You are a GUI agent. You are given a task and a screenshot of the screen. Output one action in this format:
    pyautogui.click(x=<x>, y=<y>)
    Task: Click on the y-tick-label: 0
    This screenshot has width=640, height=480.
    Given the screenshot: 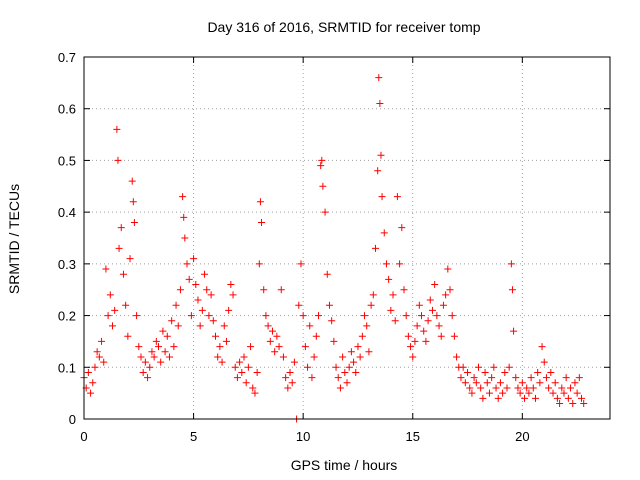 What is the action you would take?
    pyautogui.click(x=72, y=419)
    